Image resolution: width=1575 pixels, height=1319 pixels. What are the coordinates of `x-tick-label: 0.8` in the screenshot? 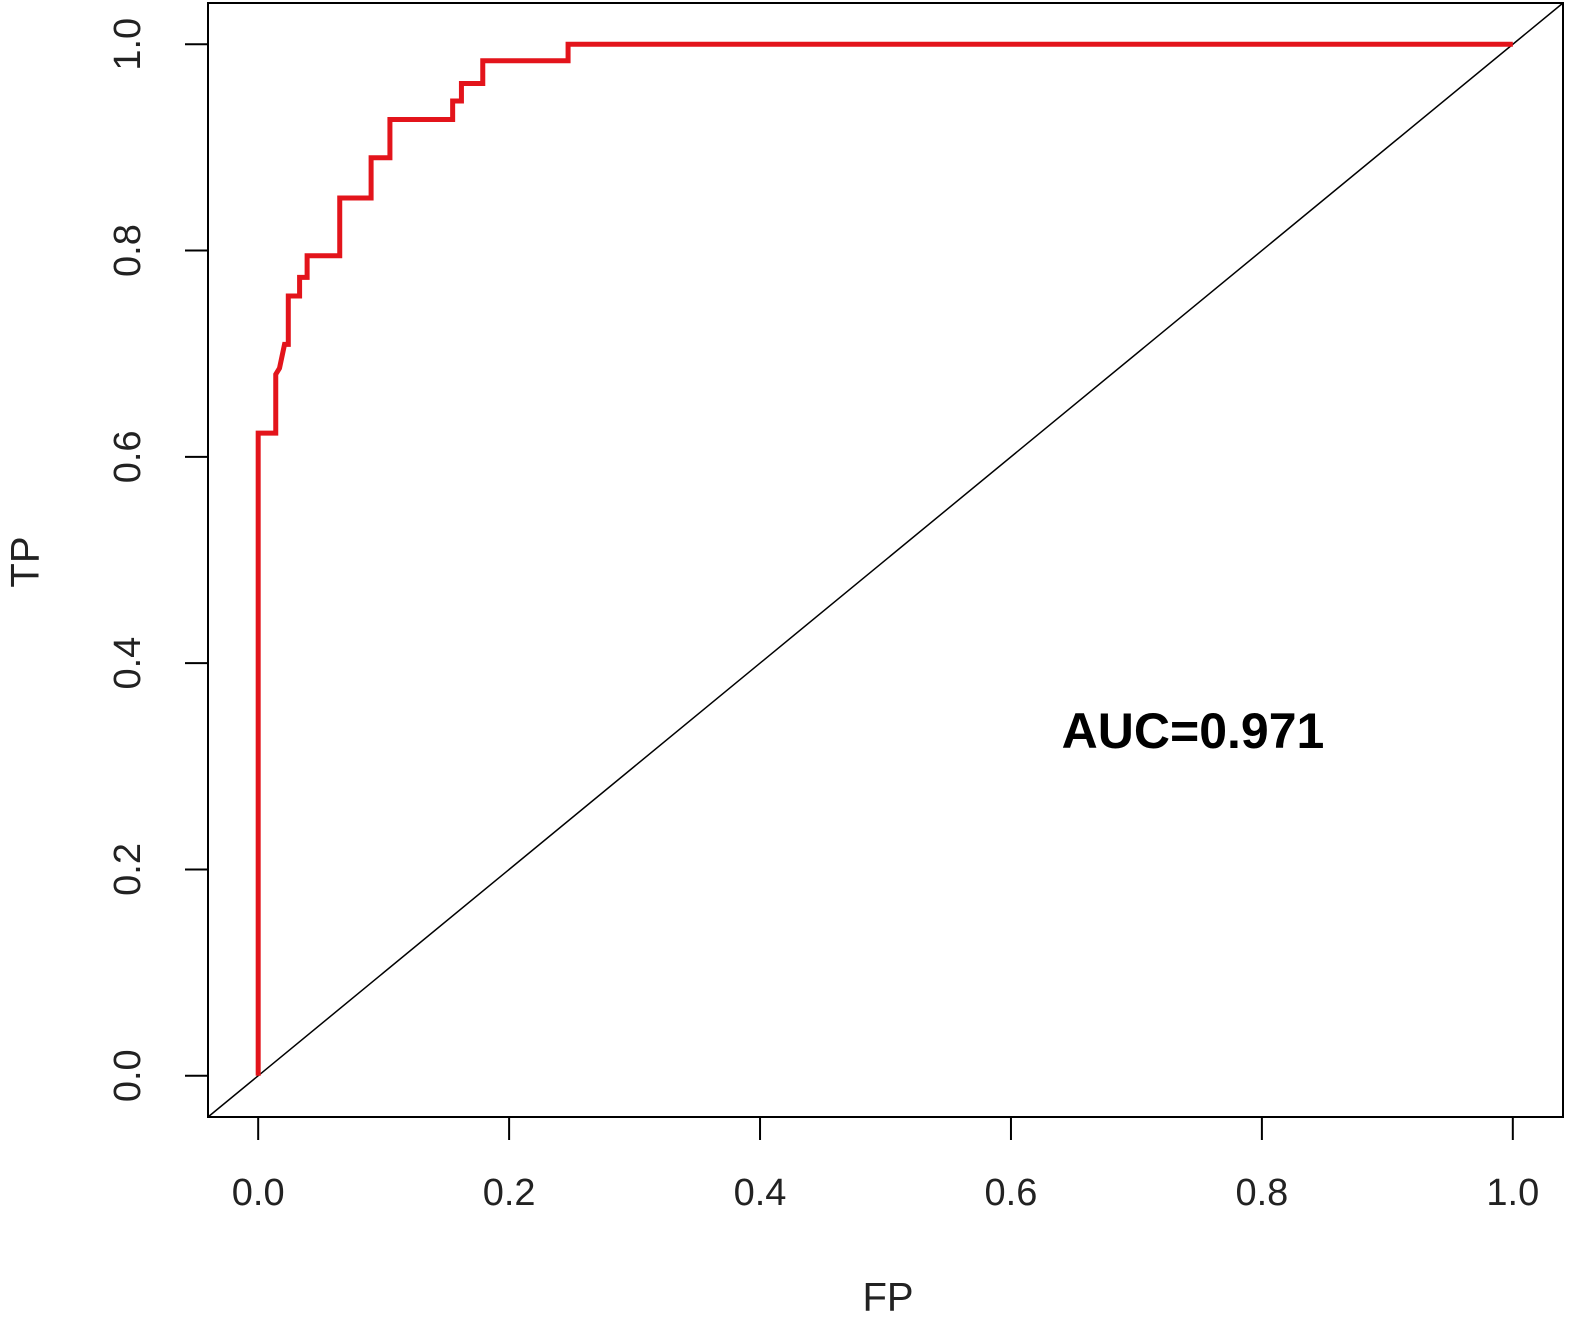 It's located at (1261, 1193).